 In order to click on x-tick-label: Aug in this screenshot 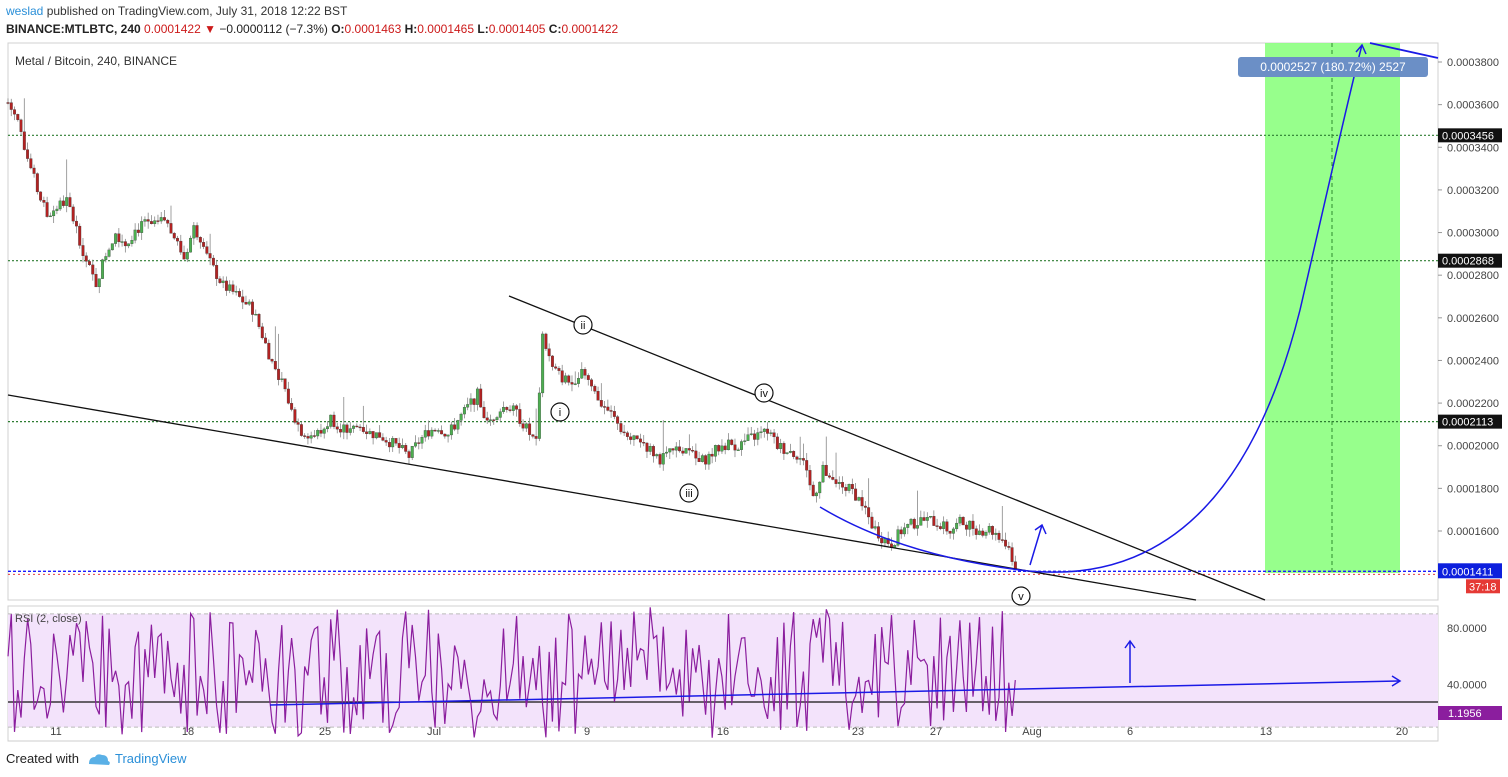, I will do `click(1032, 732)`.